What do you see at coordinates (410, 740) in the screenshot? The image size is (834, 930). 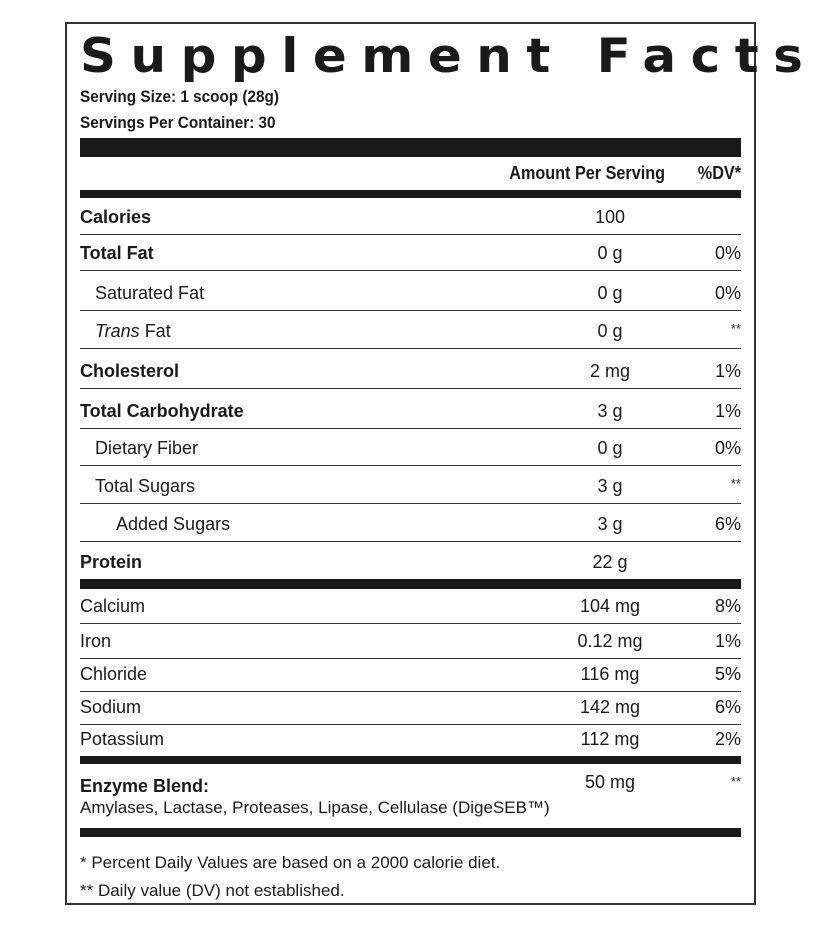 I see `mineral-row-potassium: Potassium 112 mg 2%` at bounding box center [410, 740].